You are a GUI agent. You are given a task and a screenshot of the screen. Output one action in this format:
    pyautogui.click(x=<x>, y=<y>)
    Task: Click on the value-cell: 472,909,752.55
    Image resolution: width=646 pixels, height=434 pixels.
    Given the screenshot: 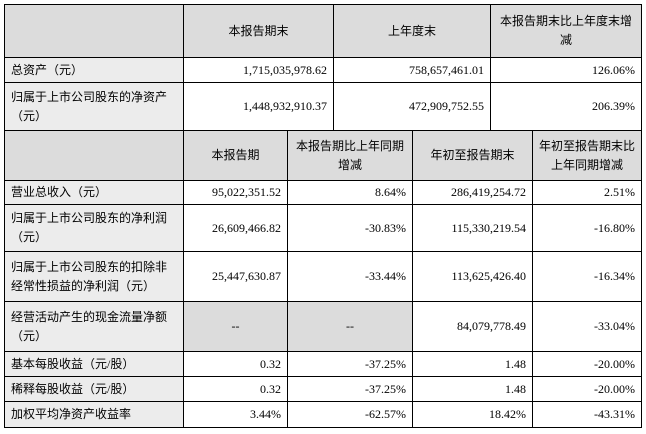 What is the action you would take?
    pyautogui.click(x=412, y=106)
    